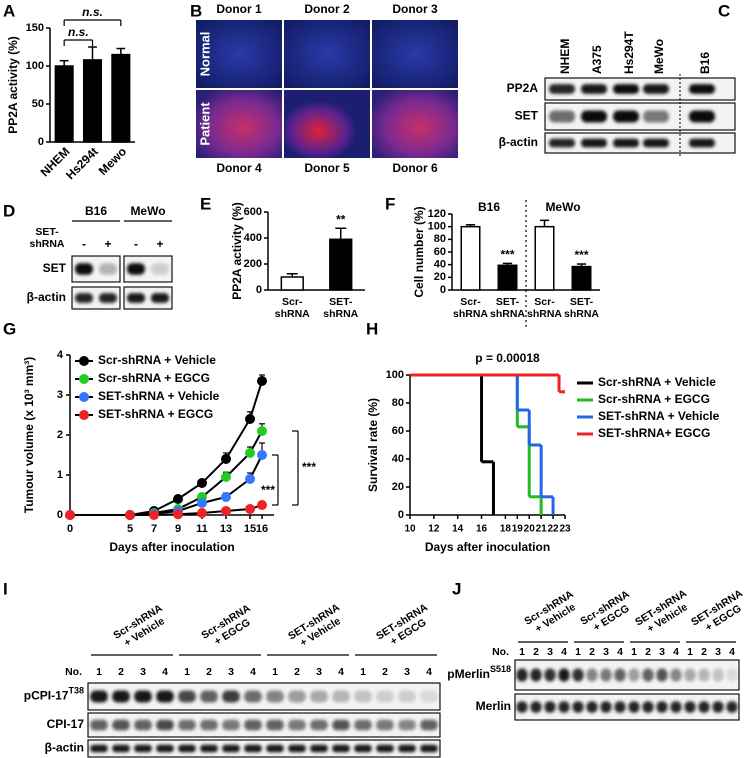  Describe the element at coordinates (489, 207) in the screenshot. I see `group-label: B16` at that location.